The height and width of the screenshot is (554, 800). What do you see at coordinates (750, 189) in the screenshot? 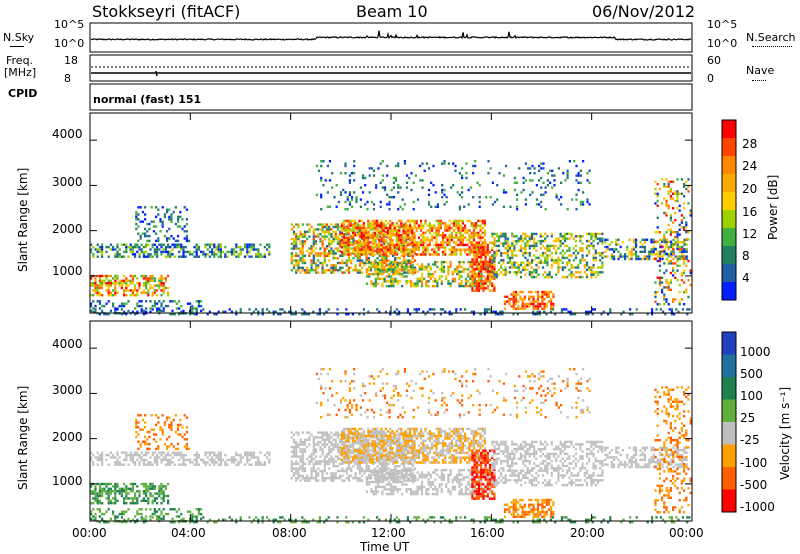
I see `power-cbar-tick: 20` at bounding box center [750, 189].